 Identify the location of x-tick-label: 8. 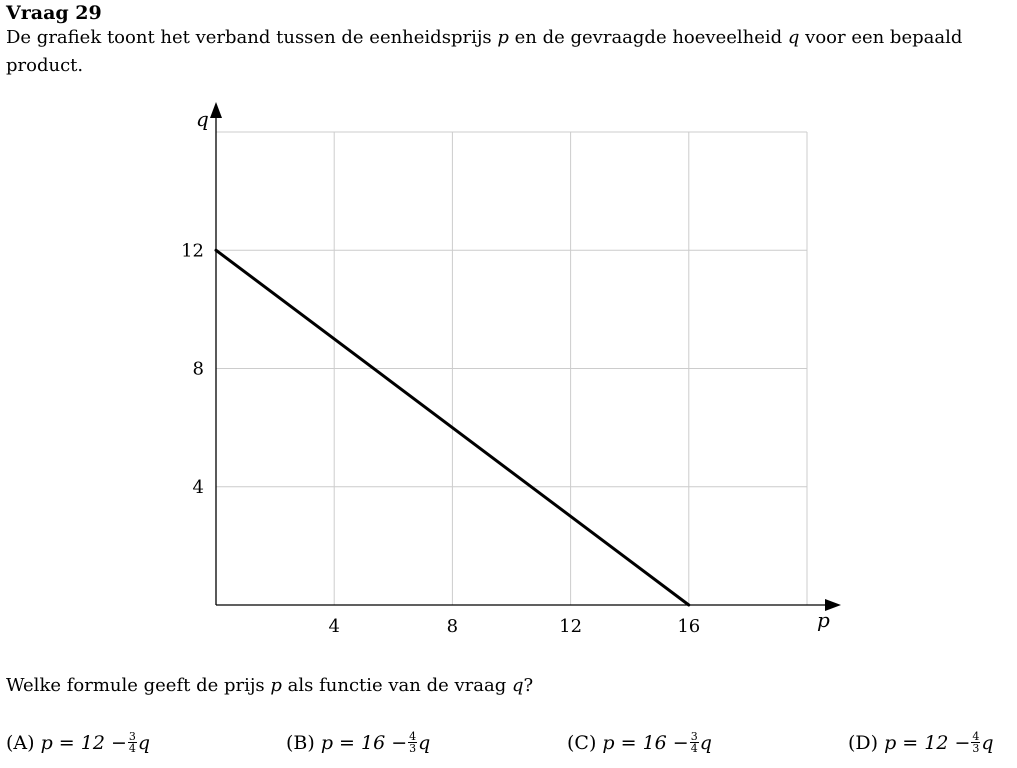
(452, 626).